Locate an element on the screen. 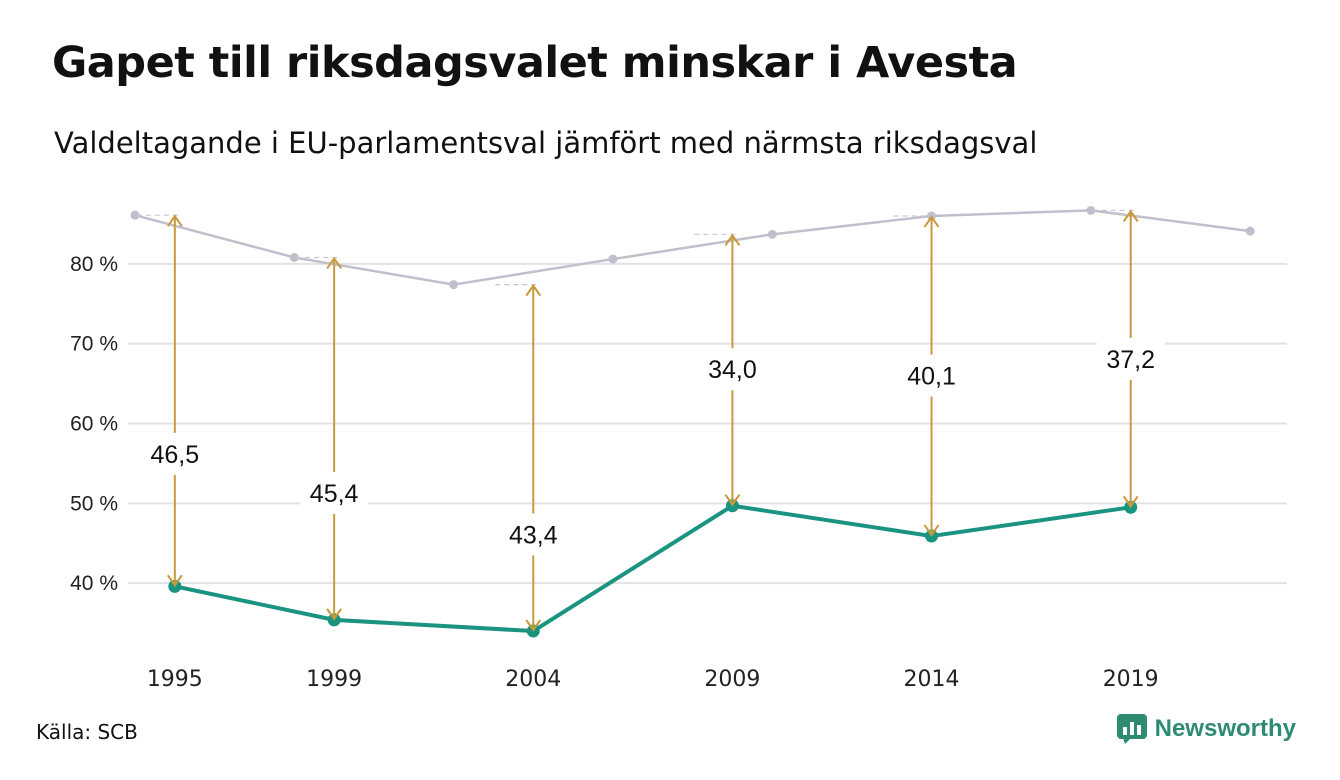 Image resolution: width=1340 pixels, height=780 pixels. y-tick-label: 60 % is located at coordinates (94, 424).